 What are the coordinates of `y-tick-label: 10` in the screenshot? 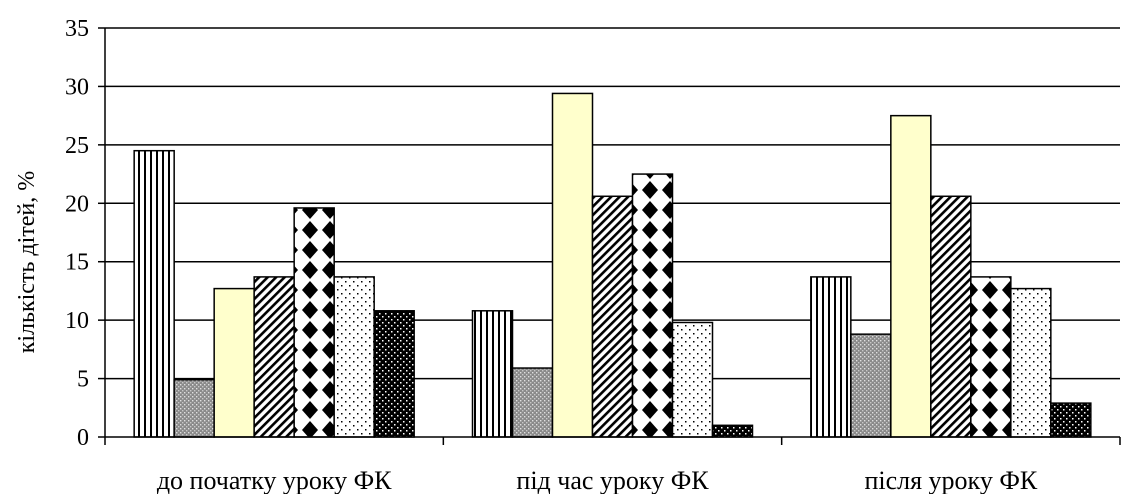 It's located at (77, 321).